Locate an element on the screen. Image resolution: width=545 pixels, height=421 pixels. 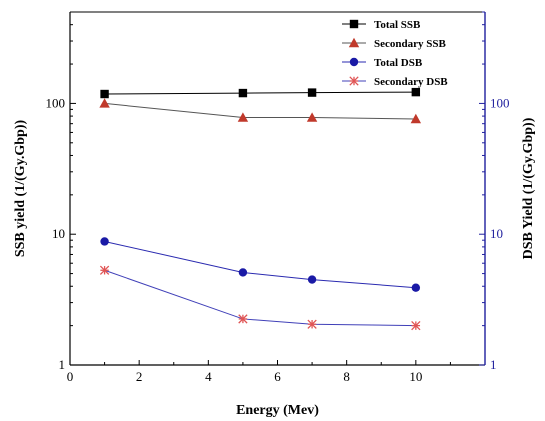
y-tick-label-left: 10 is located at coordinates (58, 233).